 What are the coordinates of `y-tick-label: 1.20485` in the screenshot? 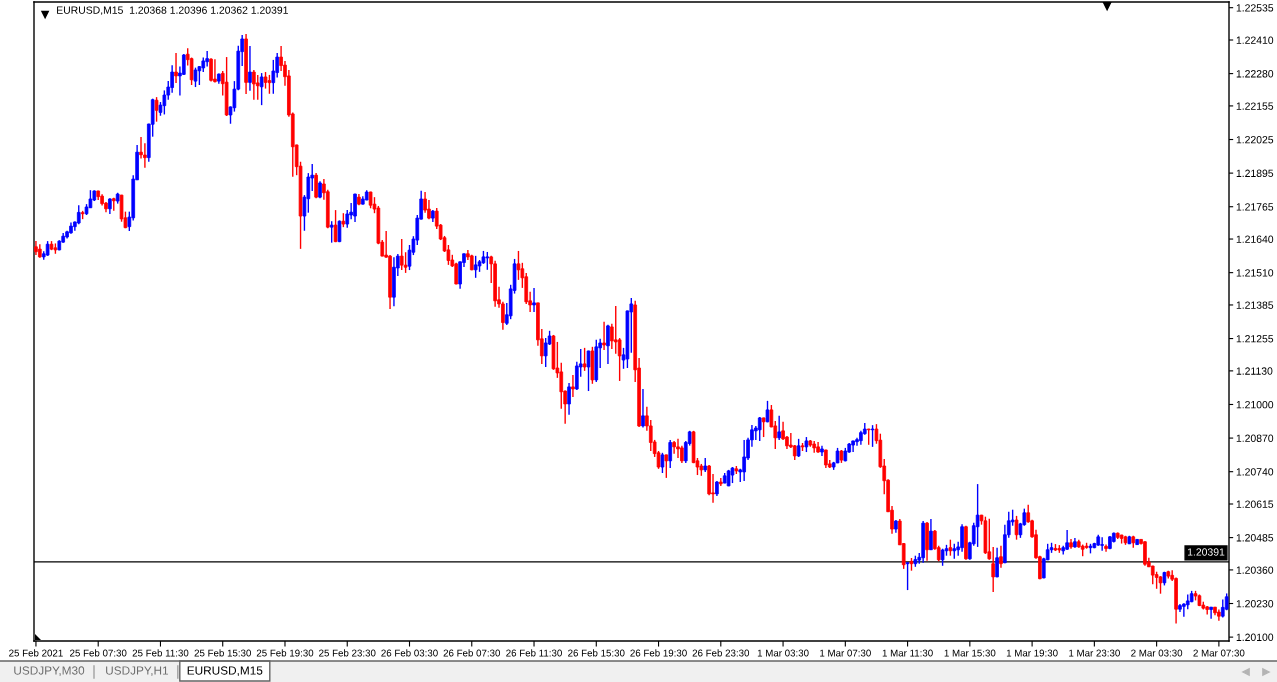 It's located at (1255, 538).